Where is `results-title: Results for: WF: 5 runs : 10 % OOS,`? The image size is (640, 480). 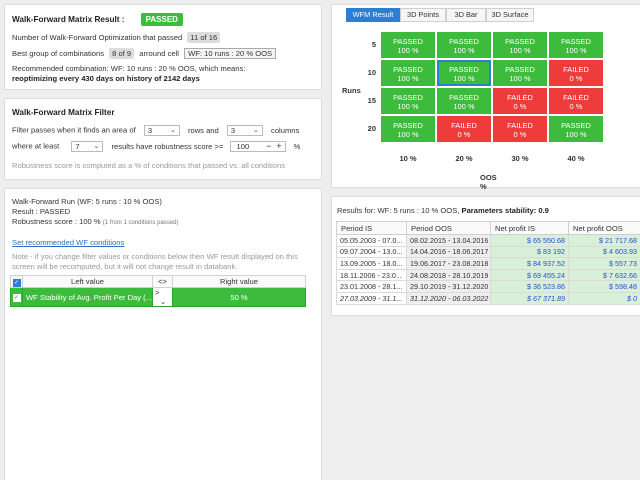
results-title: Results for: WF: 5 runs : 10 % OOS, is located at coordinates (398, 210).